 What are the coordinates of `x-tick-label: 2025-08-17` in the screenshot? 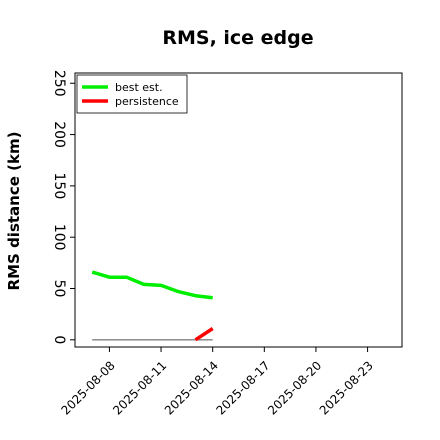 It's located at (242, 387).